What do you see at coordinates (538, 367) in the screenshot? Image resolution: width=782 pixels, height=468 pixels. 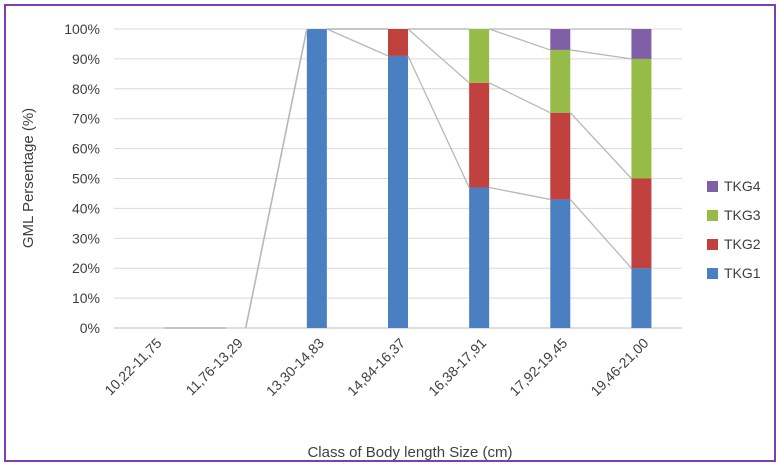 I see `x-tick-label: 17,92-19,45` at bounding box center [538, 367].